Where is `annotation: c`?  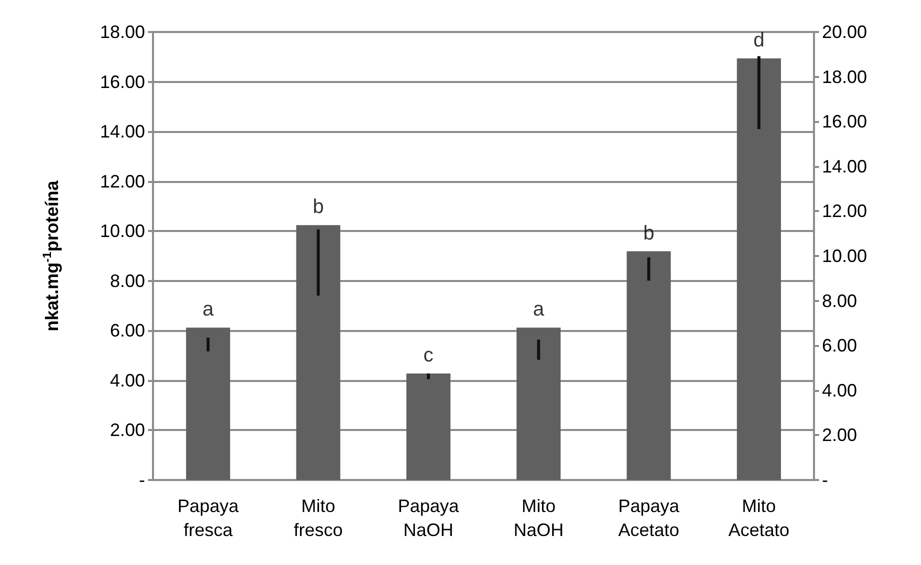
annotation: c is located at coordinates (428, 355).